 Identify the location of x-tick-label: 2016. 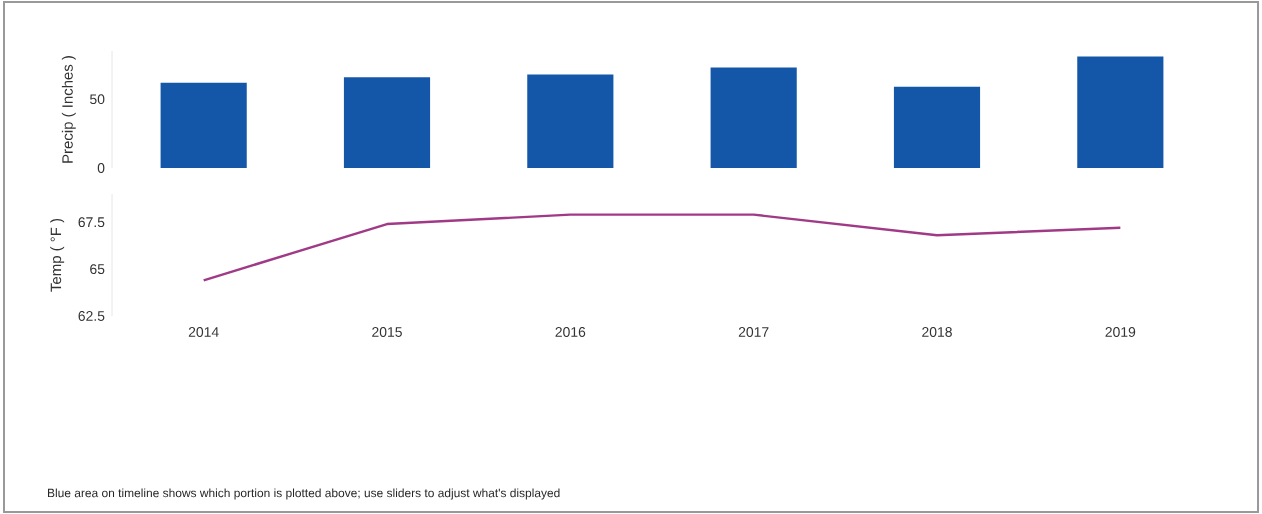
(570, 332).